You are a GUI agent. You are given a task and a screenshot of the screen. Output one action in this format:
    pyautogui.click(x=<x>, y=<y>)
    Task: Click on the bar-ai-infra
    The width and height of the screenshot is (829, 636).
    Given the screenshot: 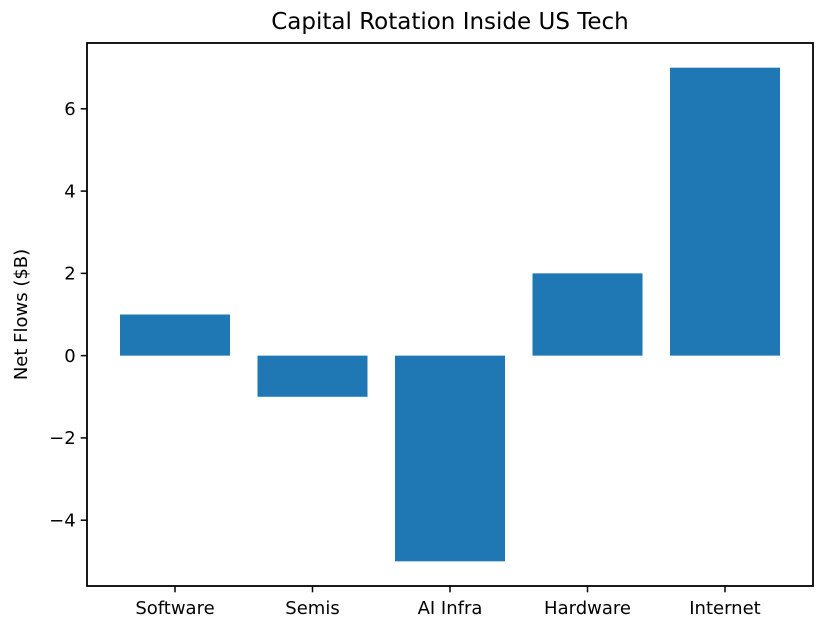 What is the action you would take?
    pyautogui.click(x=450, y=458)
    